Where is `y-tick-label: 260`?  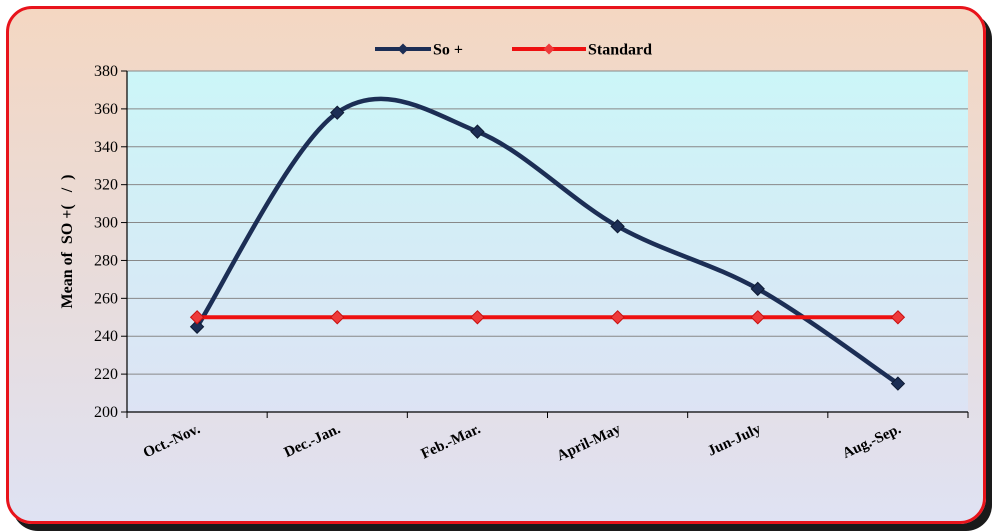
y-tick-label: 260 is located at coordinates (106, 298).